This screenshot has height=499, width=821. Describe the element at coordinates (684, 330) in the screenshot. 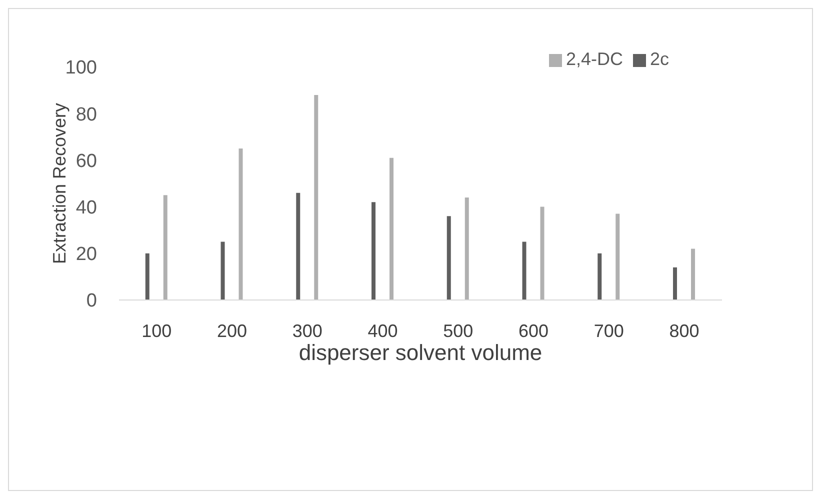

I see `x-tick-label: 800` at that location.